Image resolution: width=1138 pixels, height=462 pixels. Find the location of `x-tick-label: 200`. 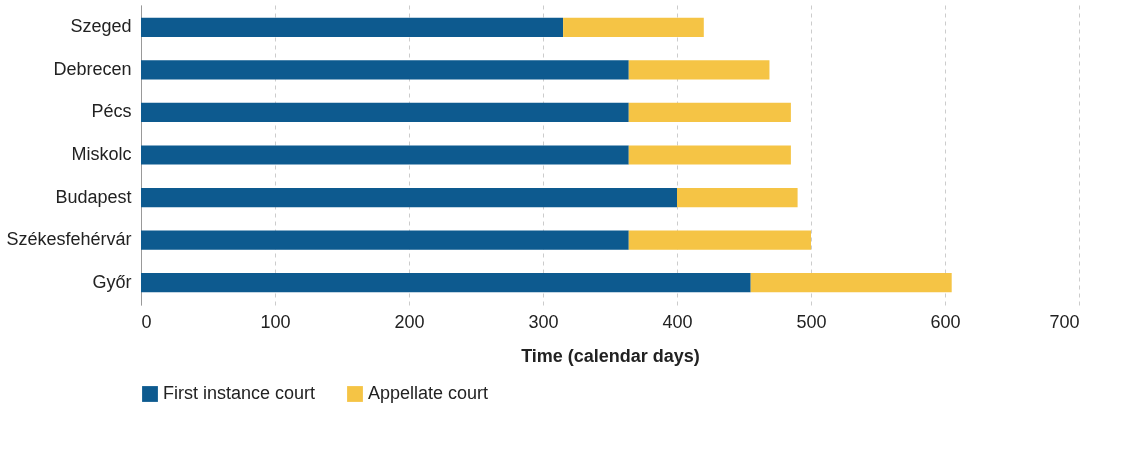

x-tick-label: 200 is located at coordinates (409, 321).